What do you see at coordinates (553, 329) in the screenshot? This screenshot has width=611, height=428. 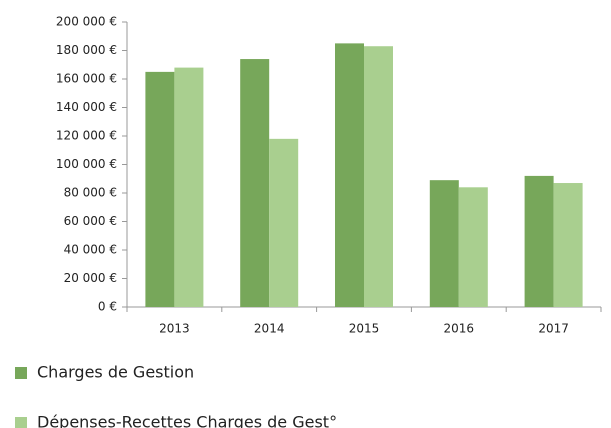 I see `x-tick-label: 2017` at bounding box center [553, 329].